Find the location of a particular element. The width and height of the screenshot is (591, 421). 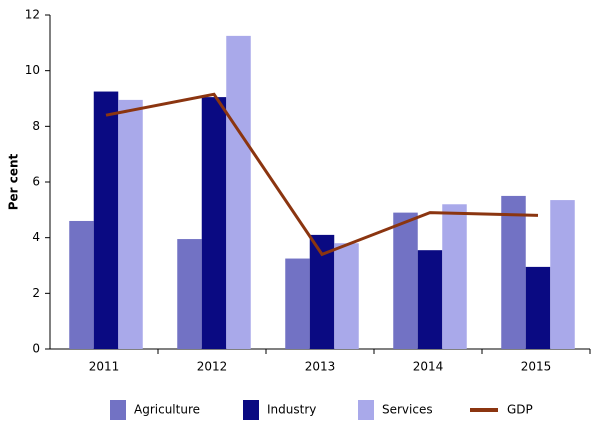

y-tick-label: 12 is located at coordinates (32, 15).